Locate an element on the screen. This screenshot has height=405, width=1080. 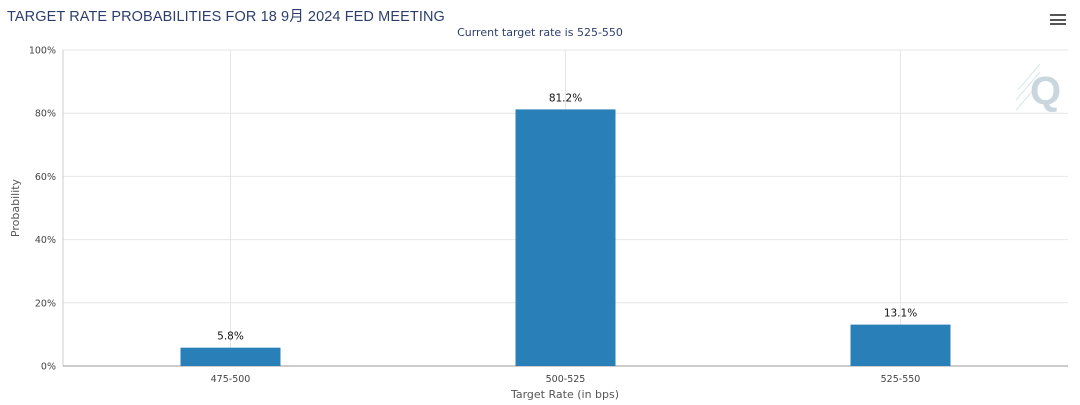
y-tick-label: 80% is located at coordinates (45, 114).